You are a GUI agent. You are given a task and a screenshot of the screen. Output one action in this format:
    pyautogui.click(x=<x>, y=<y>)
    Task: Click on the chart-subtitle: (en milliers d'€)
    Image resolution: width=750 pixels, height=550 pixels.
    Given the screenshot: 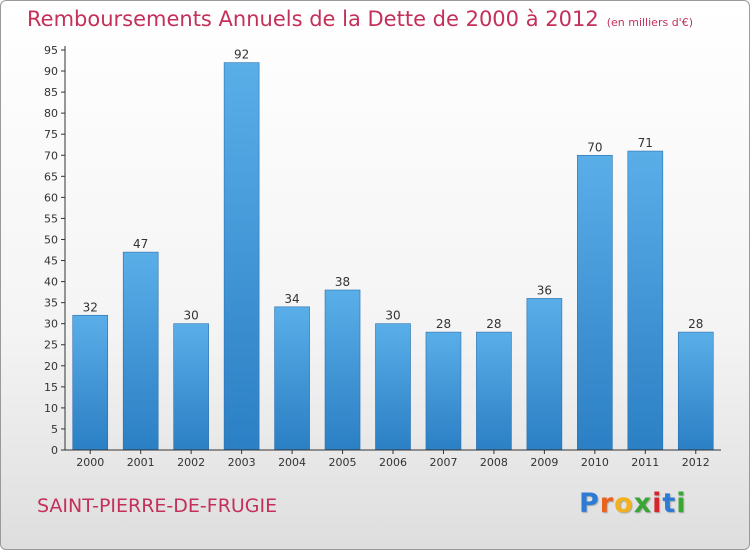 What is the action you would take?
    pyautogui.click(x=649, y=22)
    